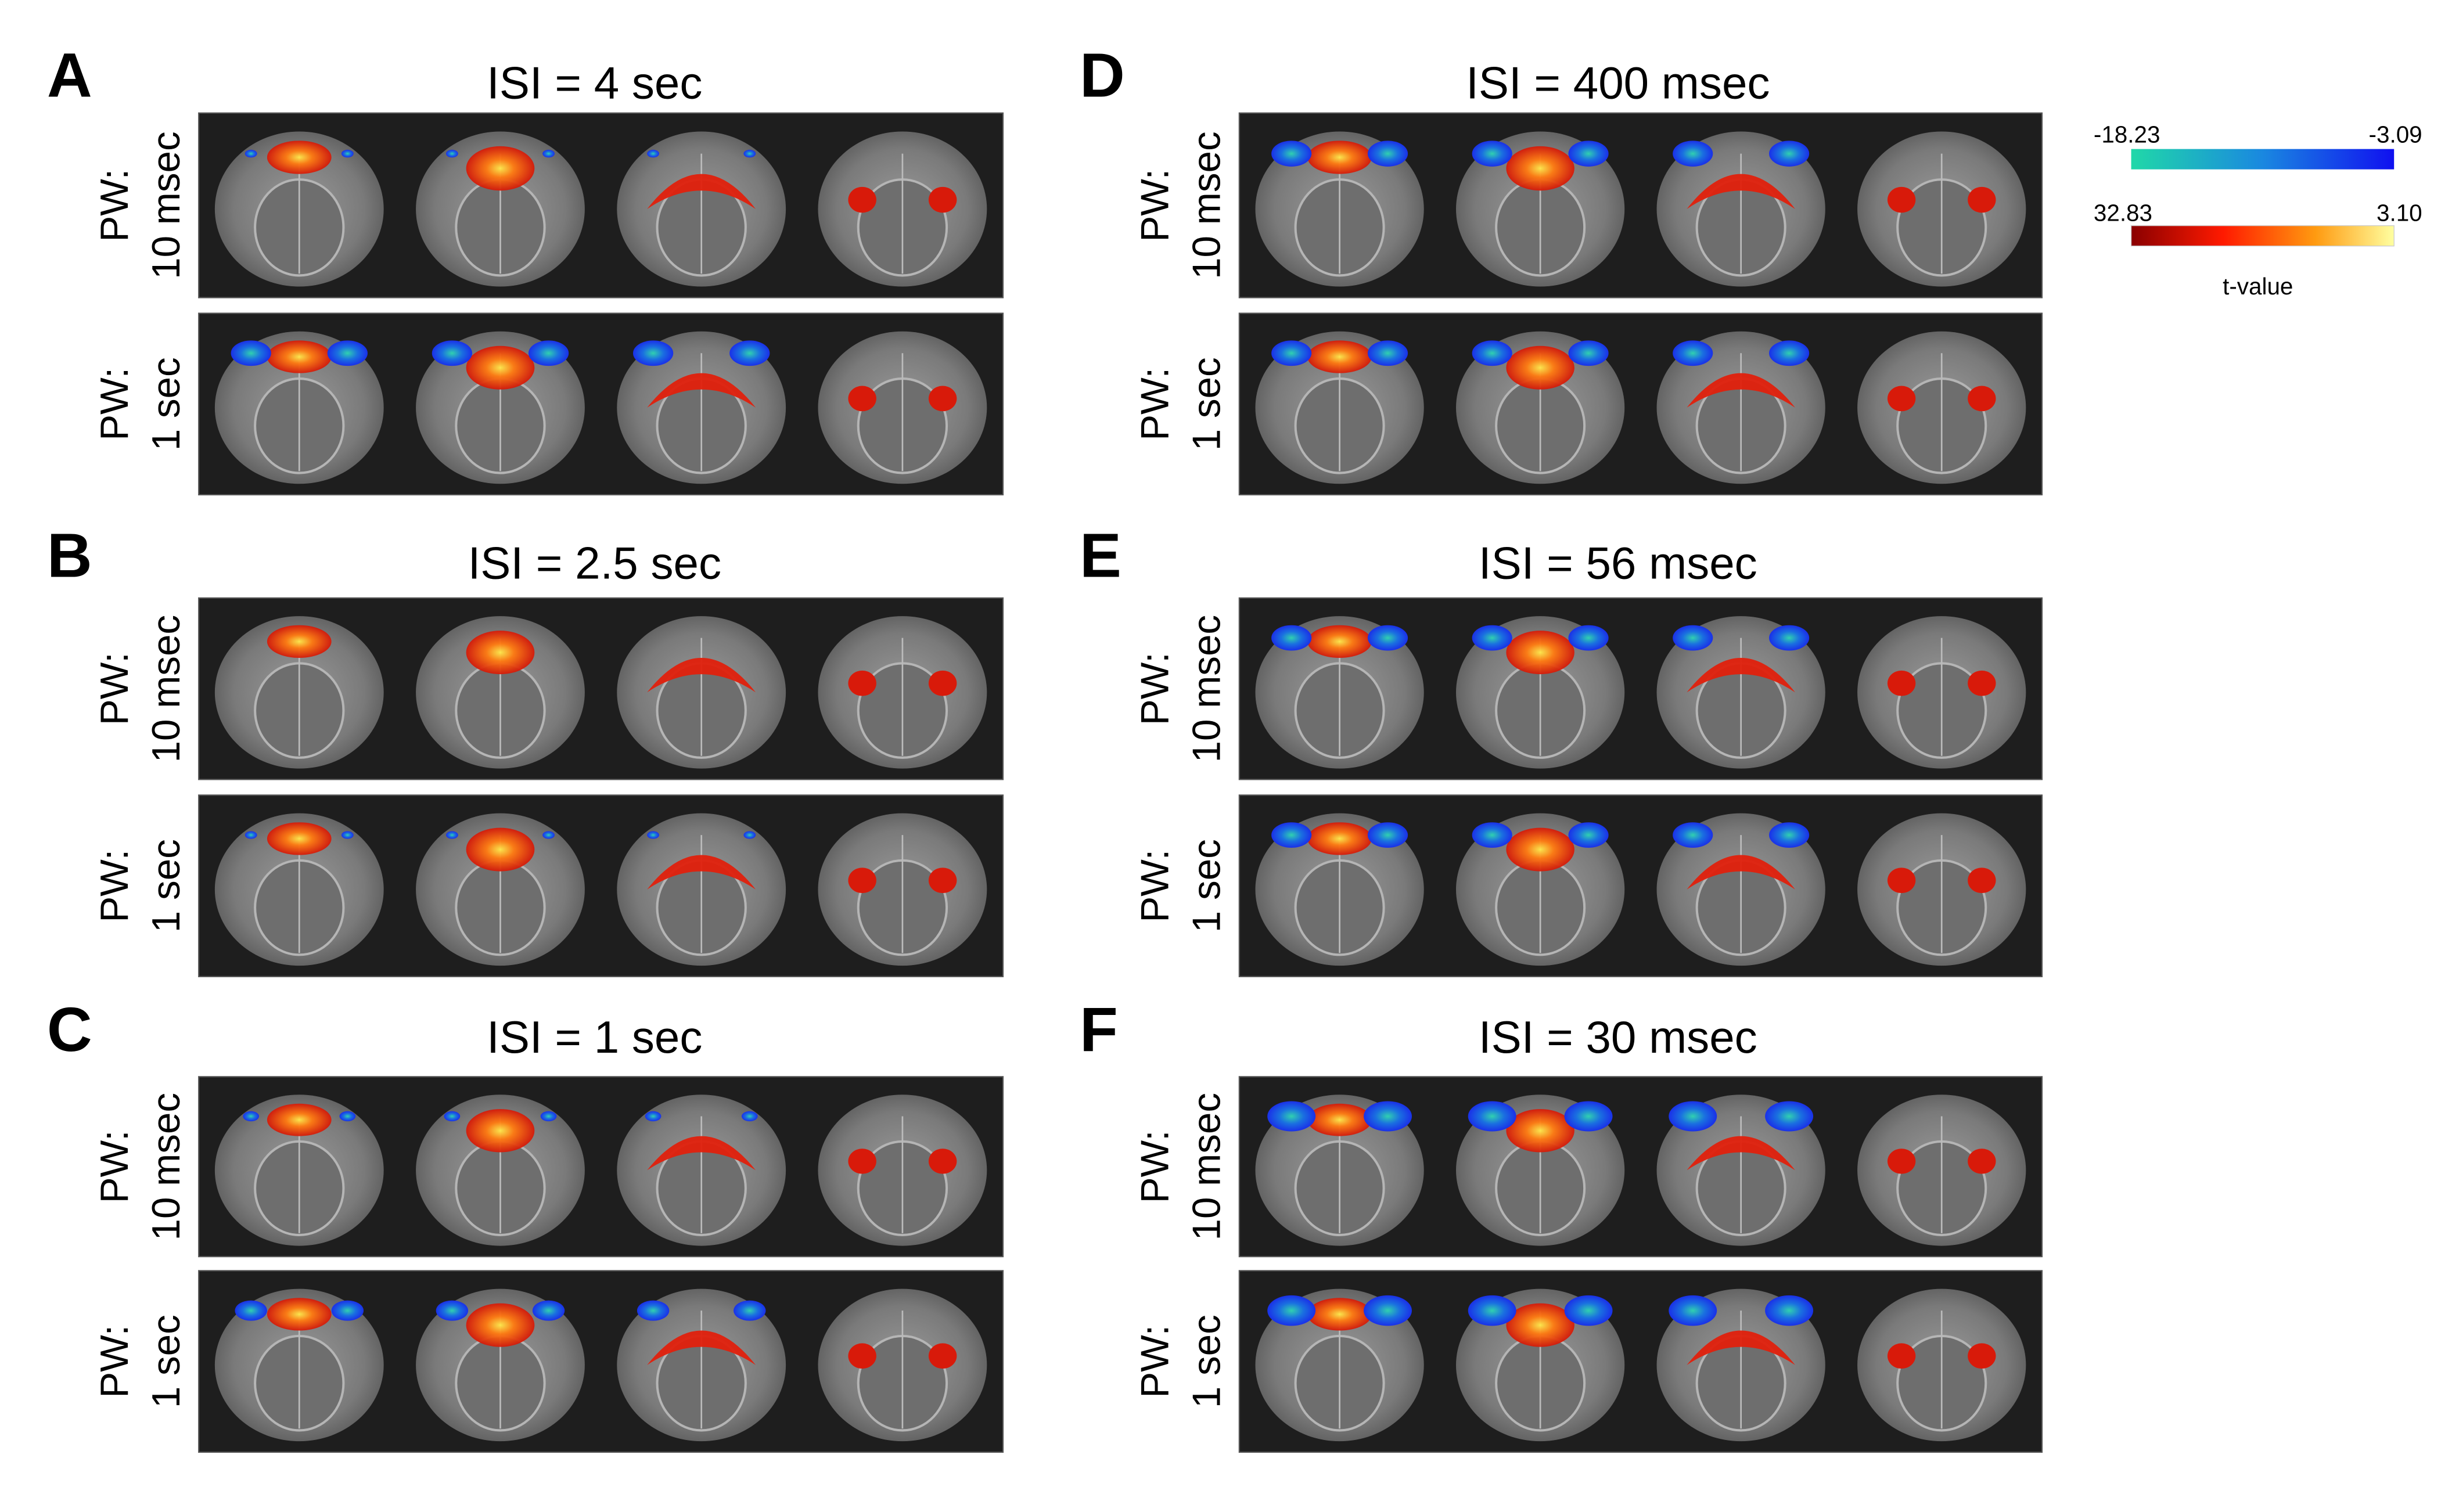 The image size is (2441, 1512). Describe the element at coordinates (1102, 75) in the screenshot. I see `panel-letter: D` at that location.